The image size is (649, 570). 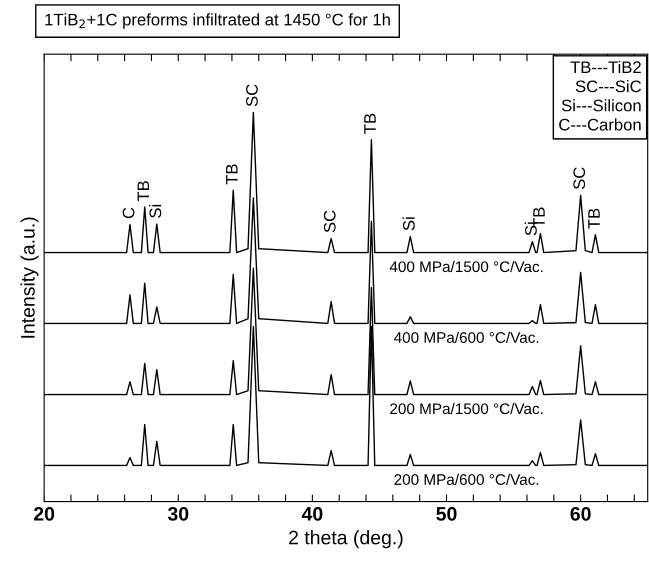 I want to click on text: TB---TiB2, so click(x=605, y=66).